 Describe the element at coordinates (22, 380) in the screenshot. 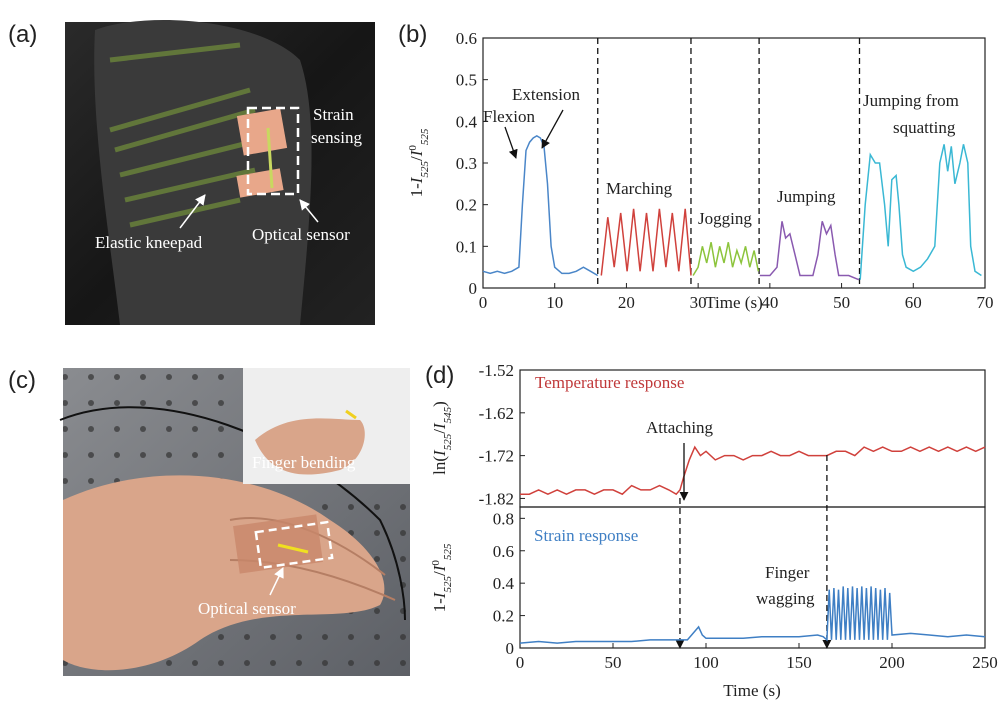

I see `panel-label: (c)` at that location.